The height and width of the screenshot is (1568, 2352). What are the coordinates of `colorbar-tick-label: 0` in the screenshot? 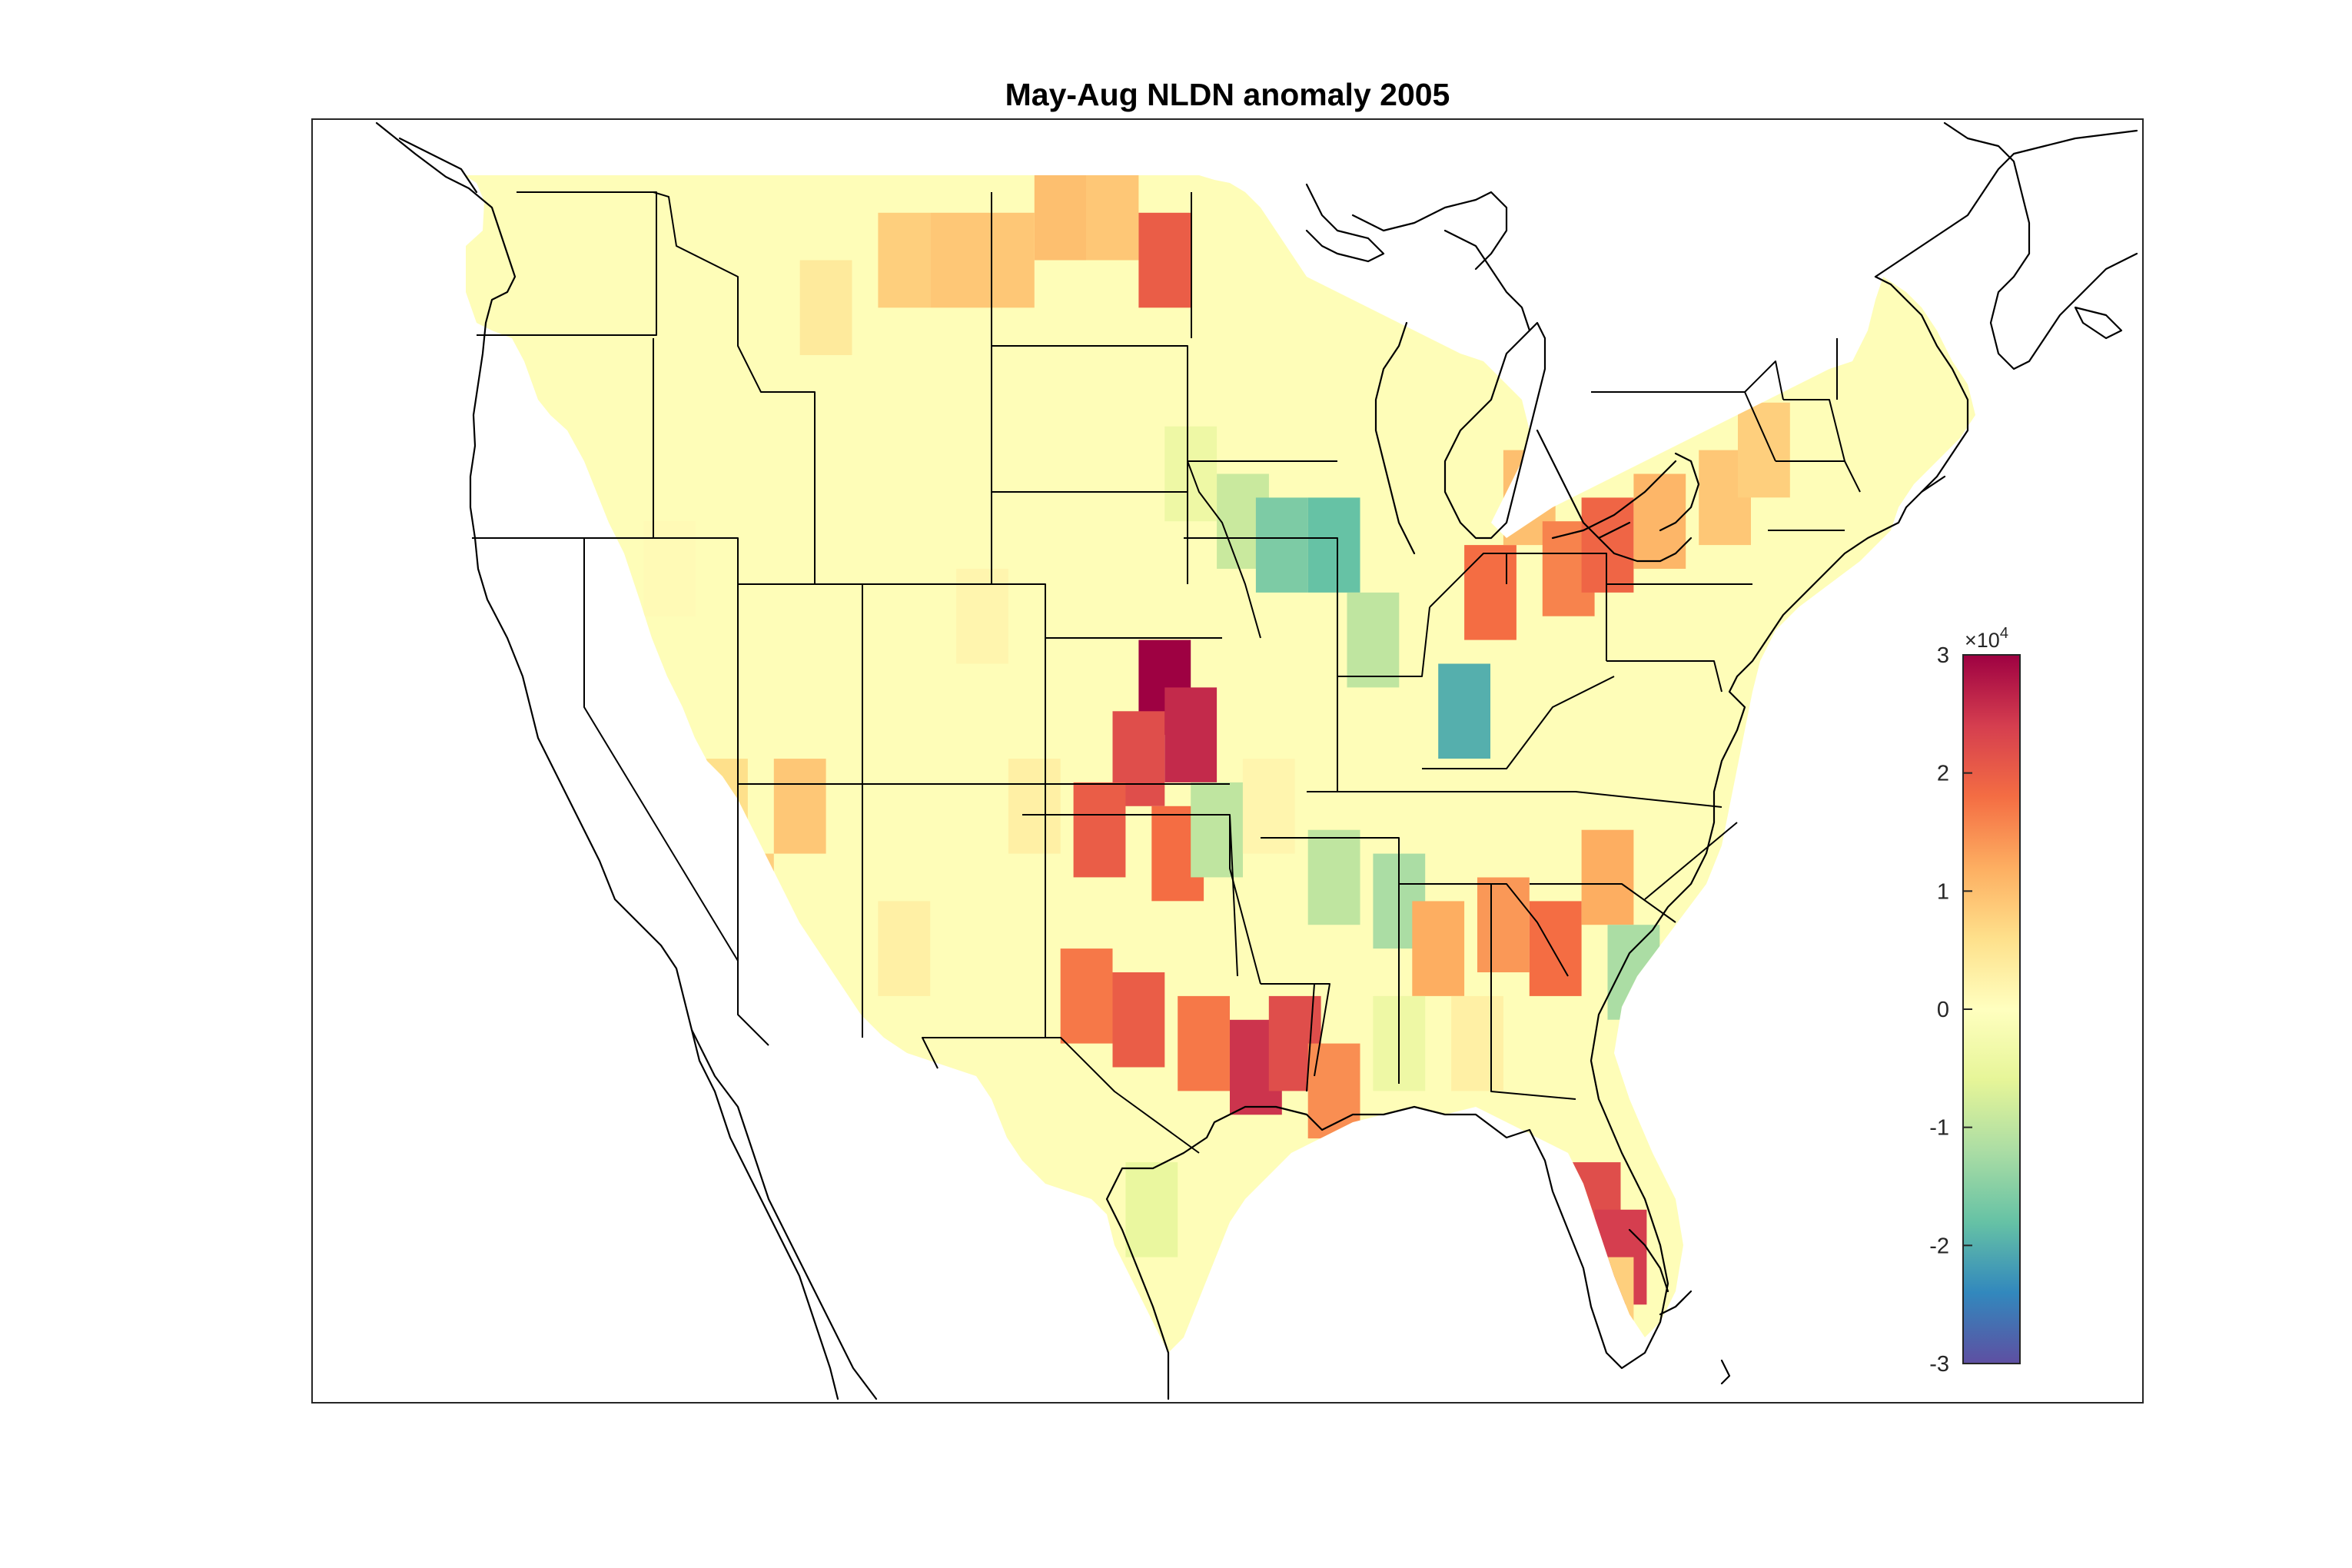 It's located at (1943, 1010).